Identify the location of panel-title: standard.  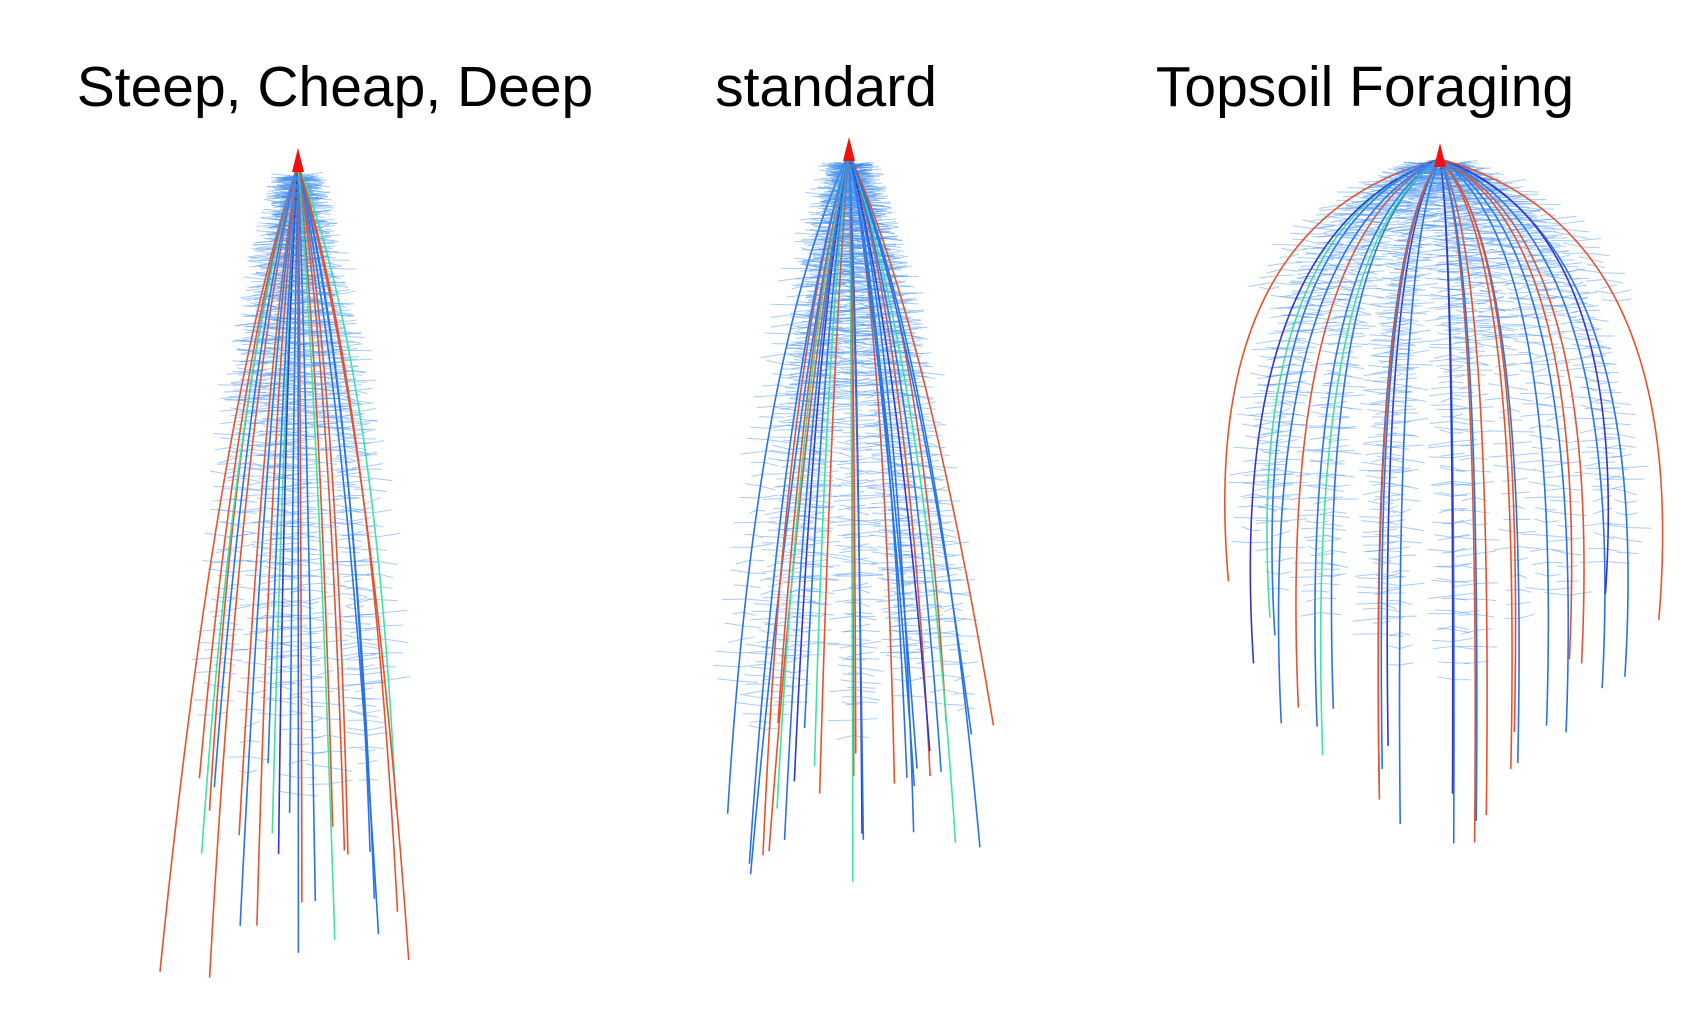
(826, 87).